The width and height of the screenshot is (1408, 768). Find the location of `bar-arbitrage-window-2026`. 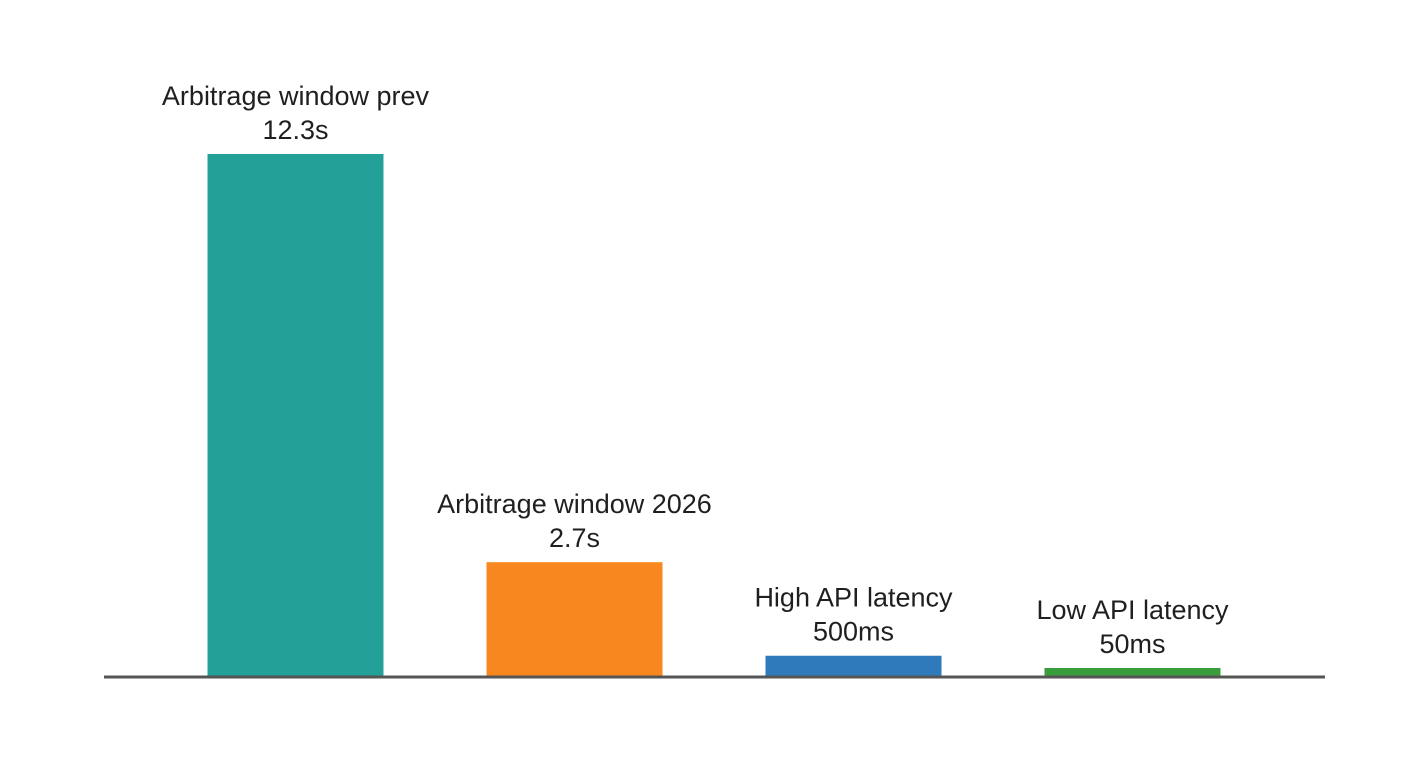

bar-arbitrage-window-2026 is located at coordinates (574, 619).